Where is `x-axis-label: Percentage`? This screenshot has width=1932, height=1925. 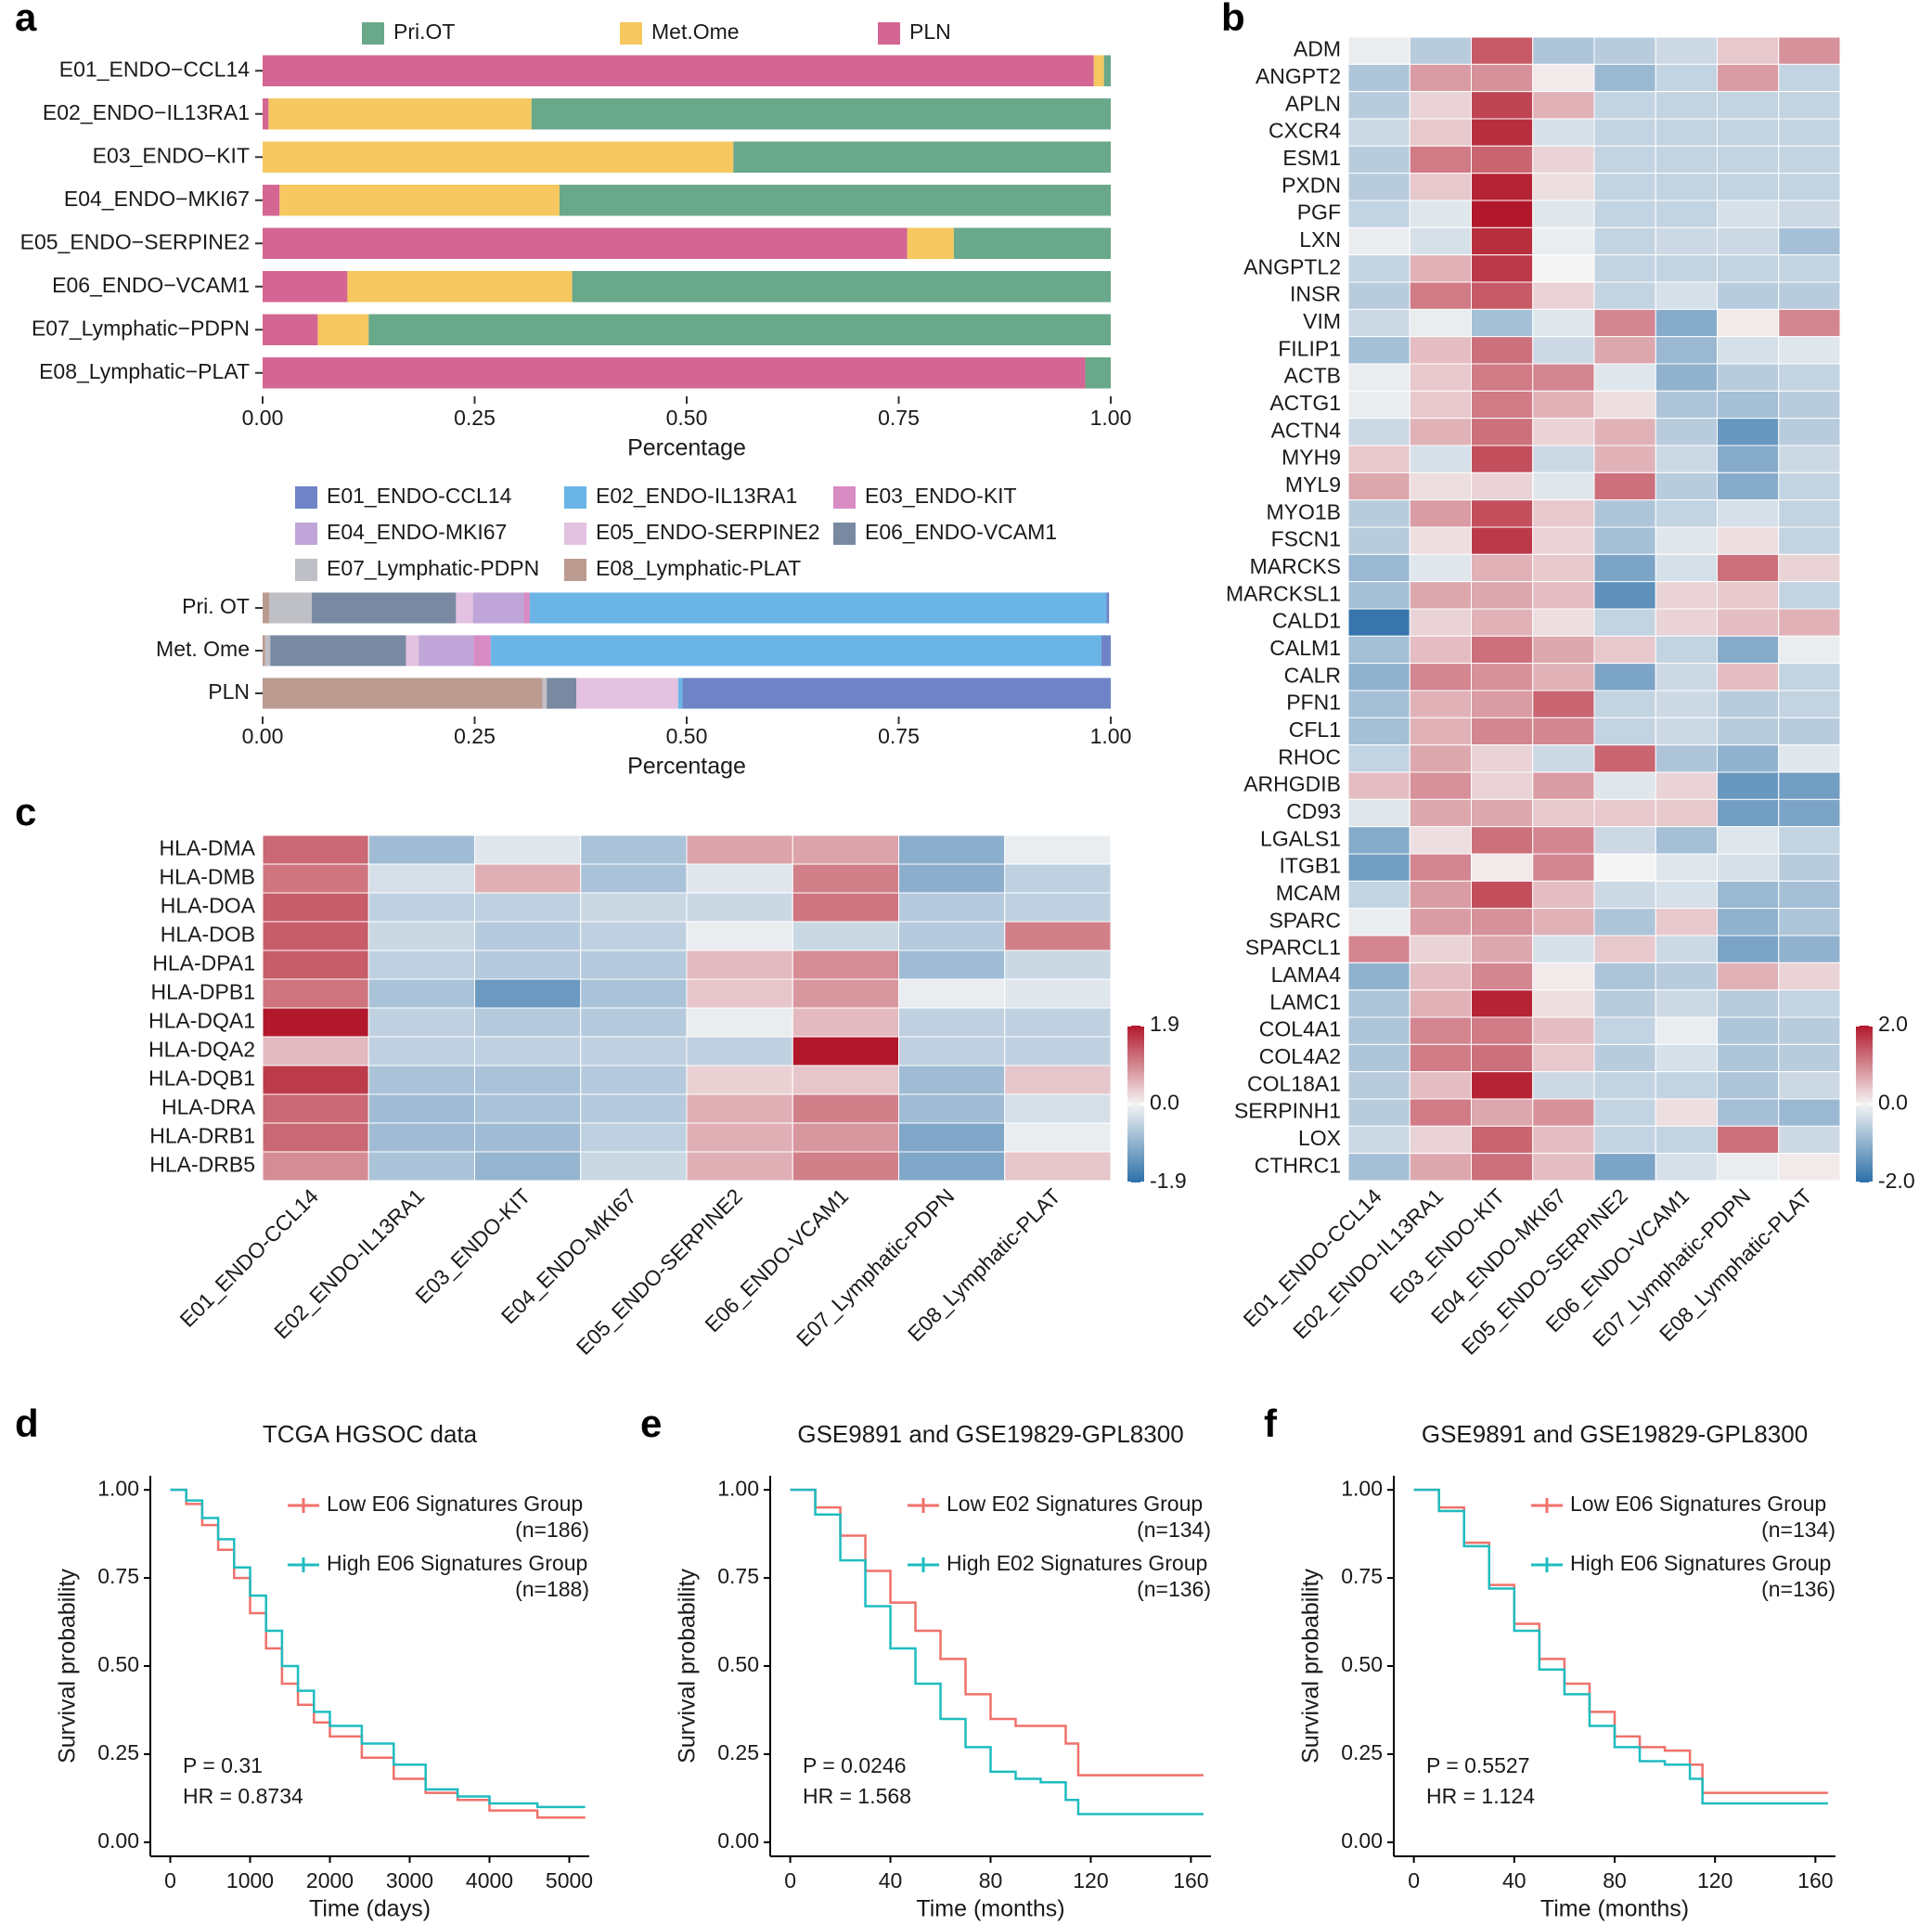
x-axis-label: Percentage is located at coordinates (686, 767).